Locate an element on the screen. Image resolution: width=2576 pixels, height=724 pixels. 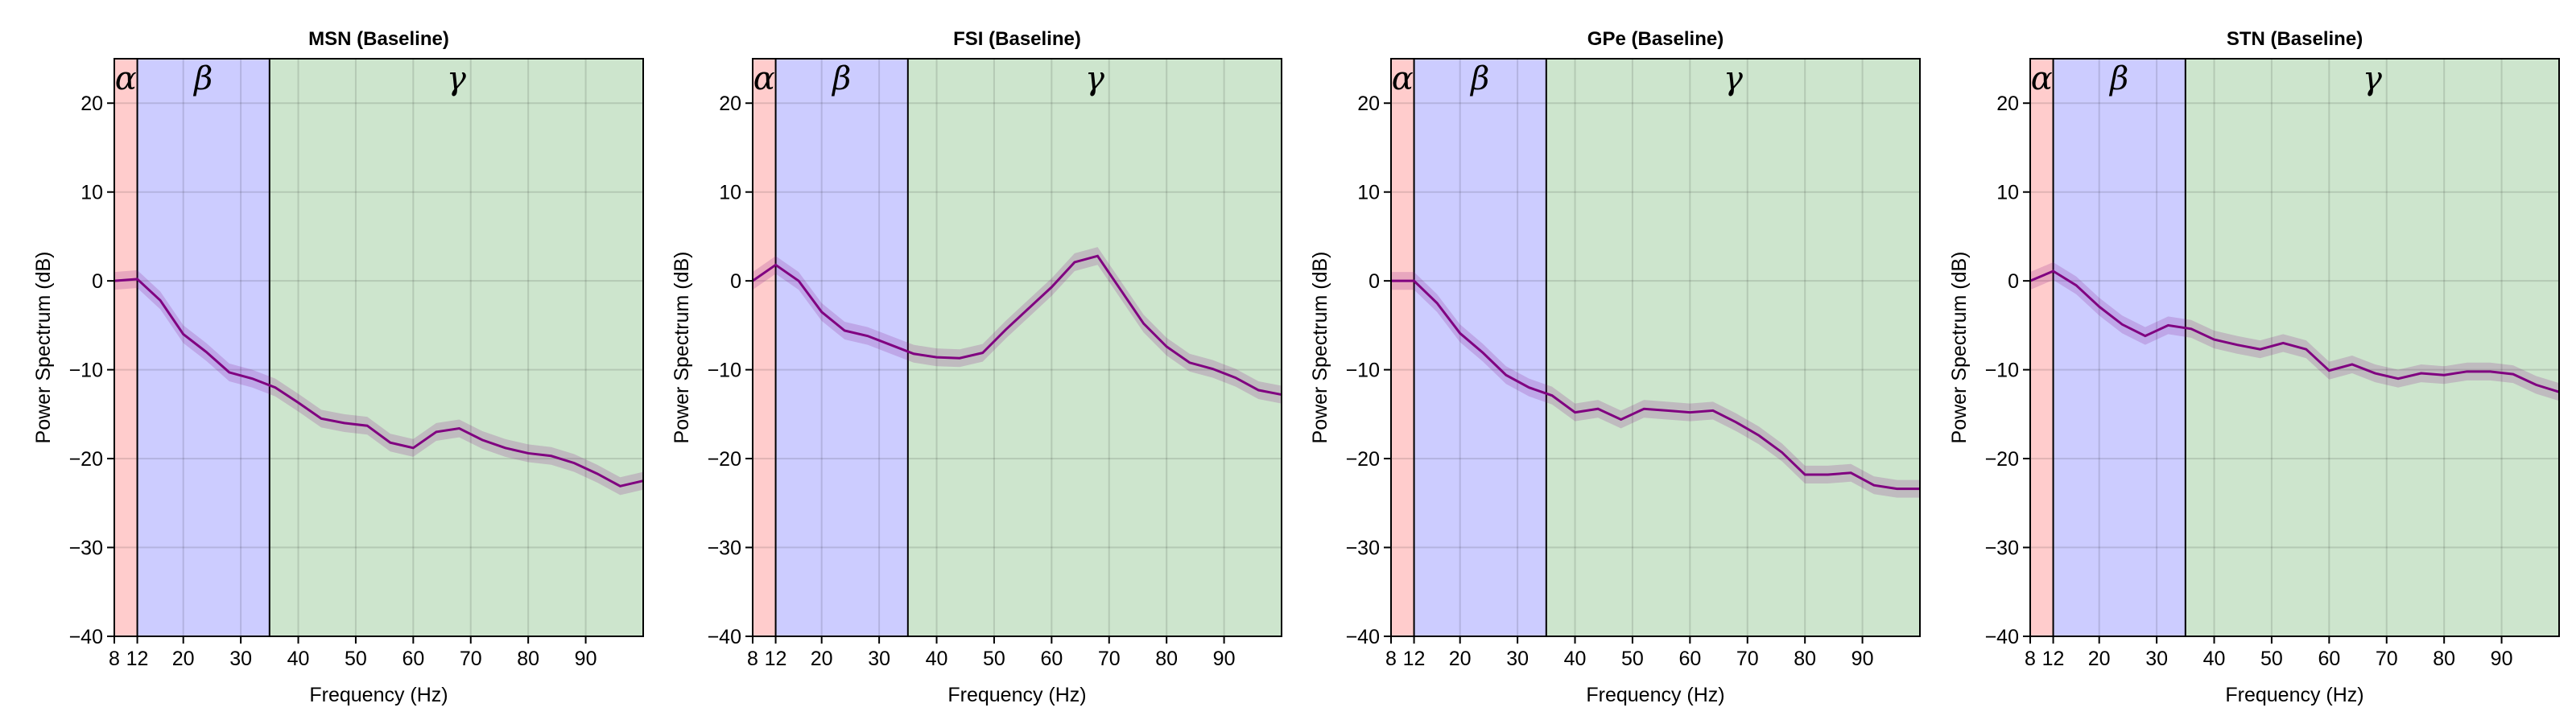
chart-title: STN (Baseline) is located at coordinates (2295, 39).